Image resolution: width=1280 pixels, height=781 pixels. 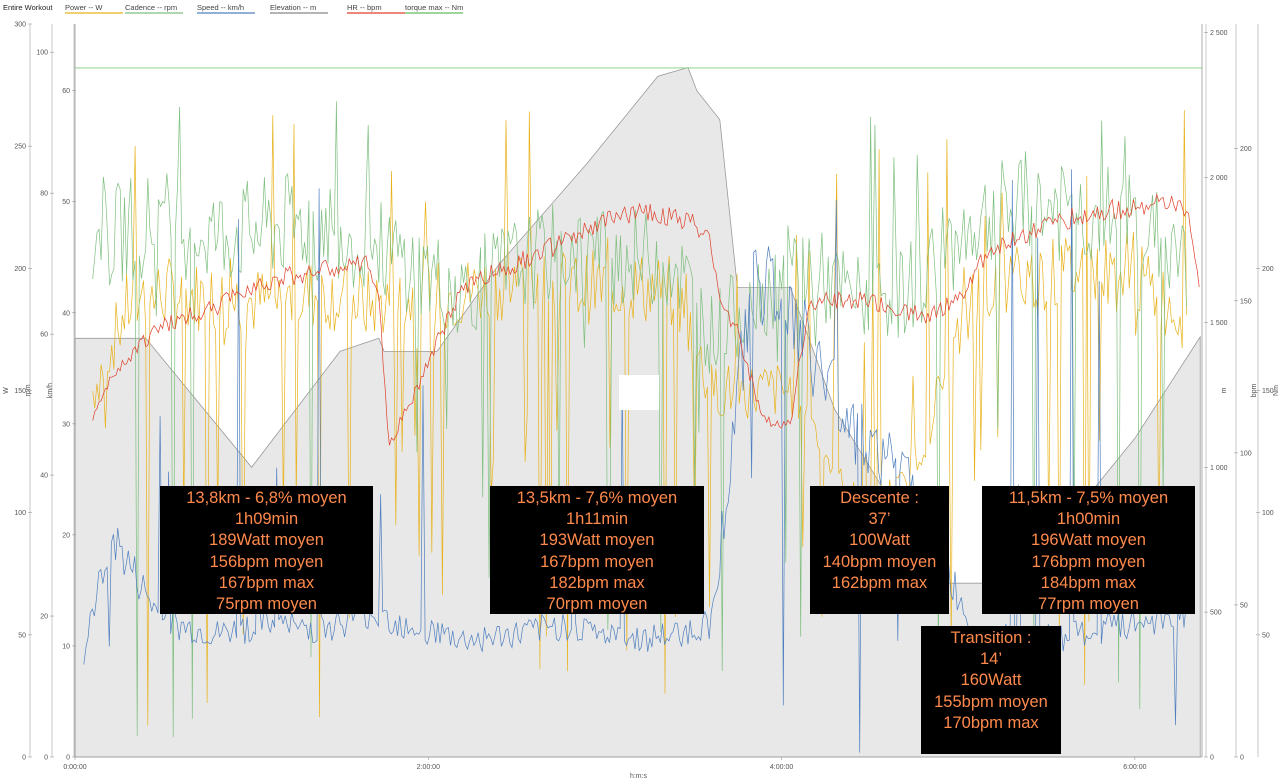 What do you see at coordinates (1219, 323) in the screenshot?
I see `y-tick-label-elevation: 1 500` at bounding box center [1219, 323].